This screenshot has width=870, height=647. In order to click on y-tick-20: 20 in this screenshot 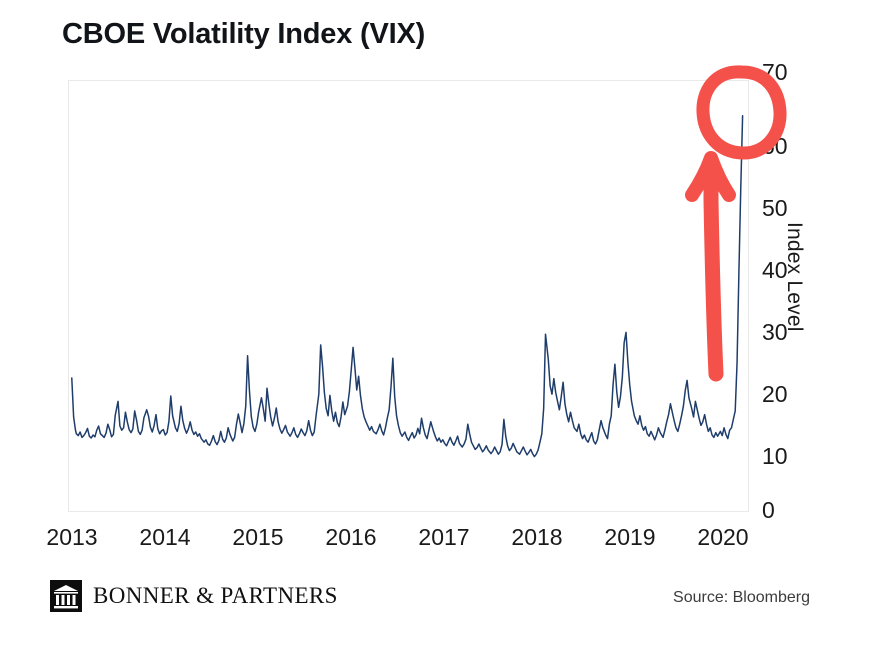, I will do `click(775, 394)`.